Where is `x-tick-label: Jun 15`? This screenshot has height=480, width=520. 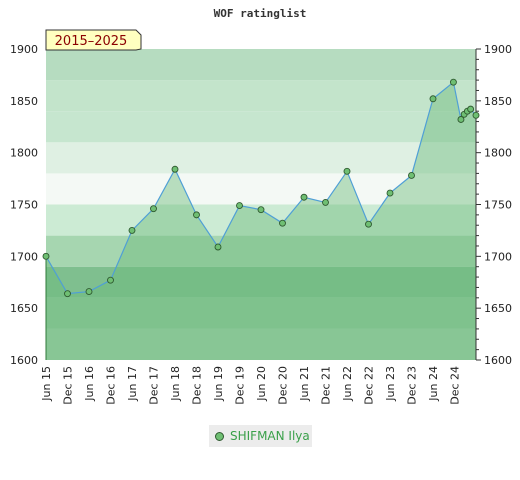
x-tick-label: Jun 15 is located at coordinates (46, 384).